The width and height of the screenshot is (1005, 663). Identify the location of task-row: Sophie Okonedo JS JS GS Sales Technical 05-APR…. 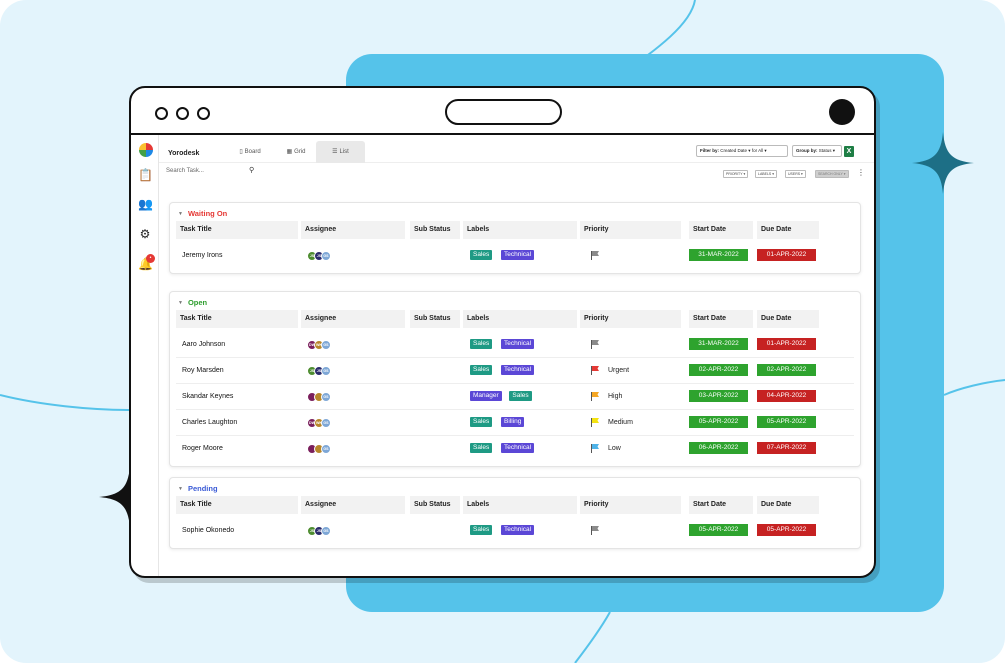
(515, 531).